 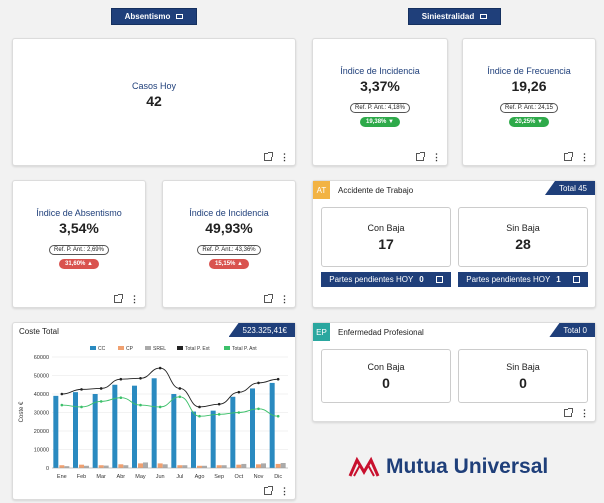 What do you see at coordinates (229, 228) in the screenshot?
I see `incidencia-value: 49,93%` at bounding box center [229, 228].